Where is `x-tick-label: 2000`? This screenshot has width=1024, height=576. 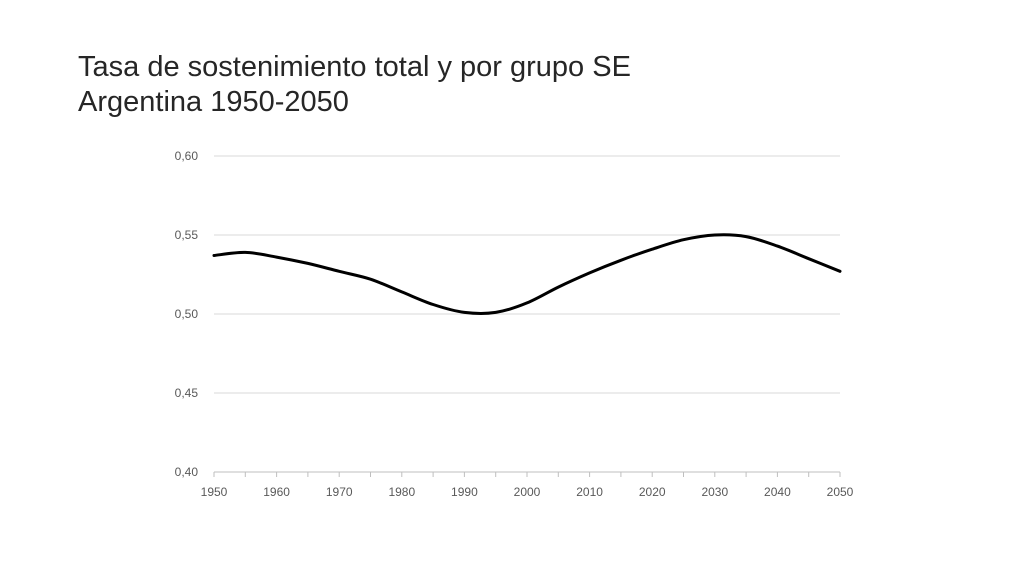
x-tick-label: 2000 is located at coordinates (527, 492).